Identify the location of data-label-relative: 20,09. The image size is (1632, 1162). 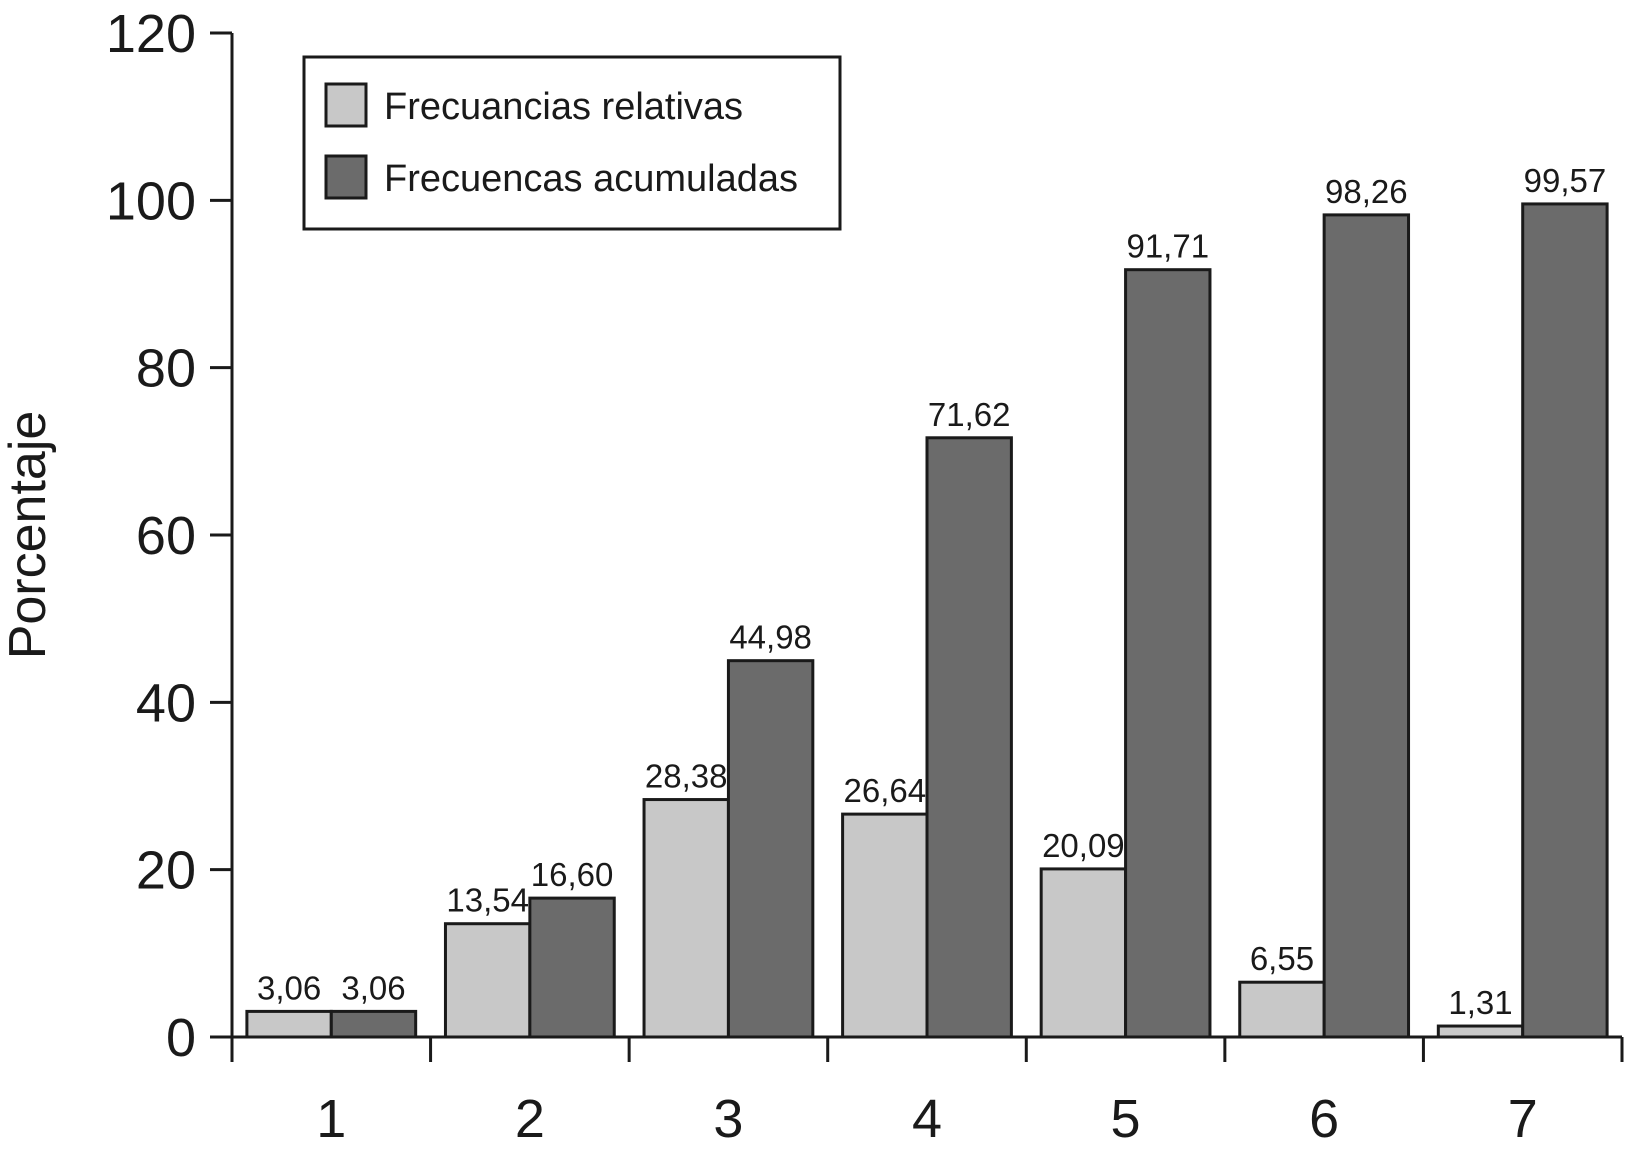
(1083, 845).